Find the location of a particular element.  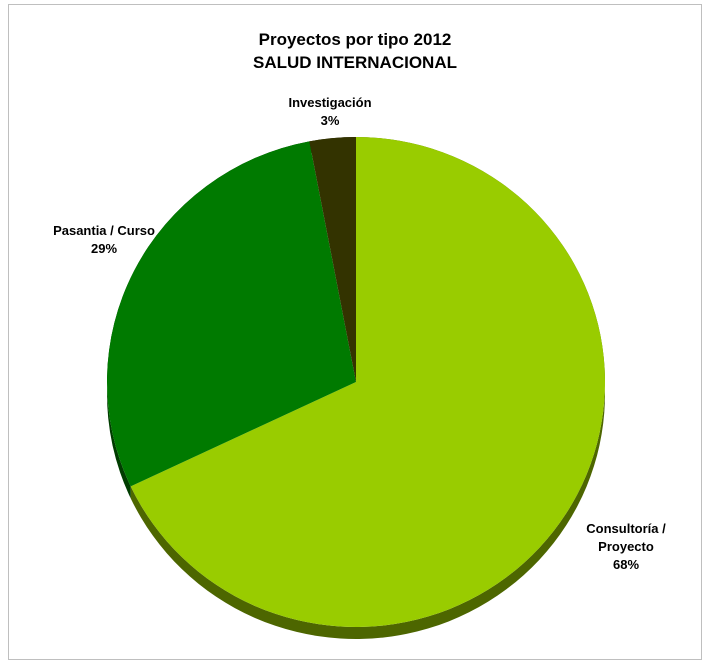

slice-label-pasantia-name: Pasantia / Curso is located at coordinates (104, 230).